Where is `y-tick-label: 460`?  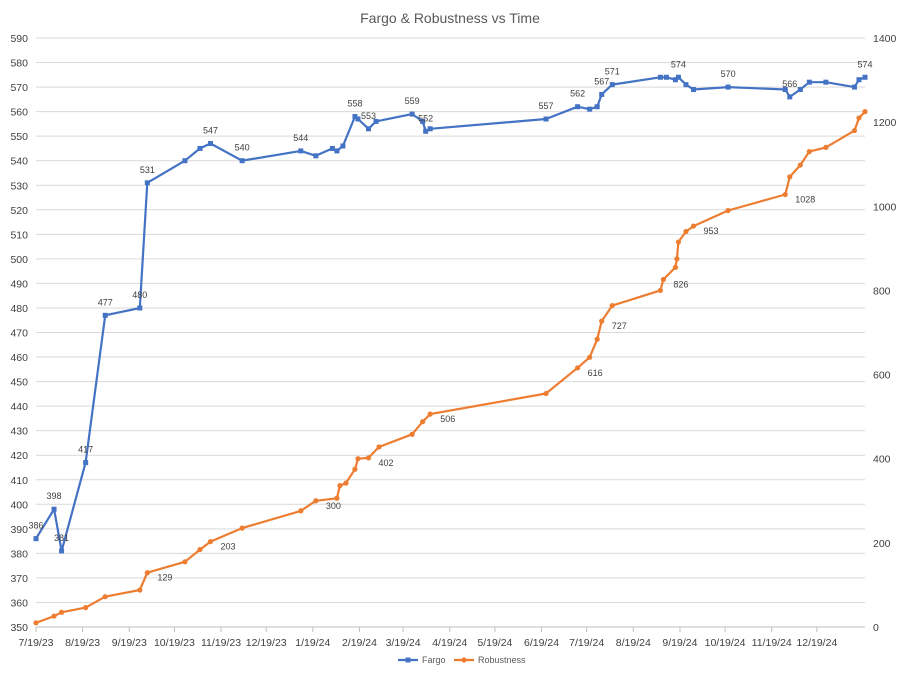 y-tick-label: 460 is located at coordinates (19, 358).